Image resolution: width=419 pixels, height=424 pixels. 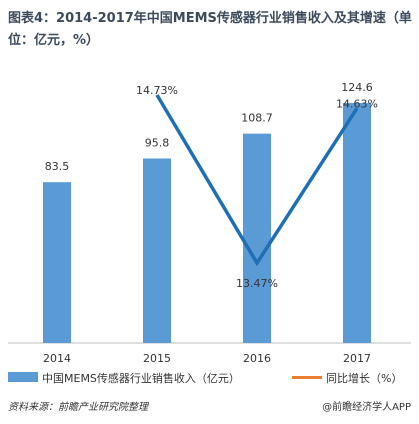 What do you see at coordinates (257, 358) in the screenshot?
I see `x-tick-2016: 2016` at bounding box center [257, 358].